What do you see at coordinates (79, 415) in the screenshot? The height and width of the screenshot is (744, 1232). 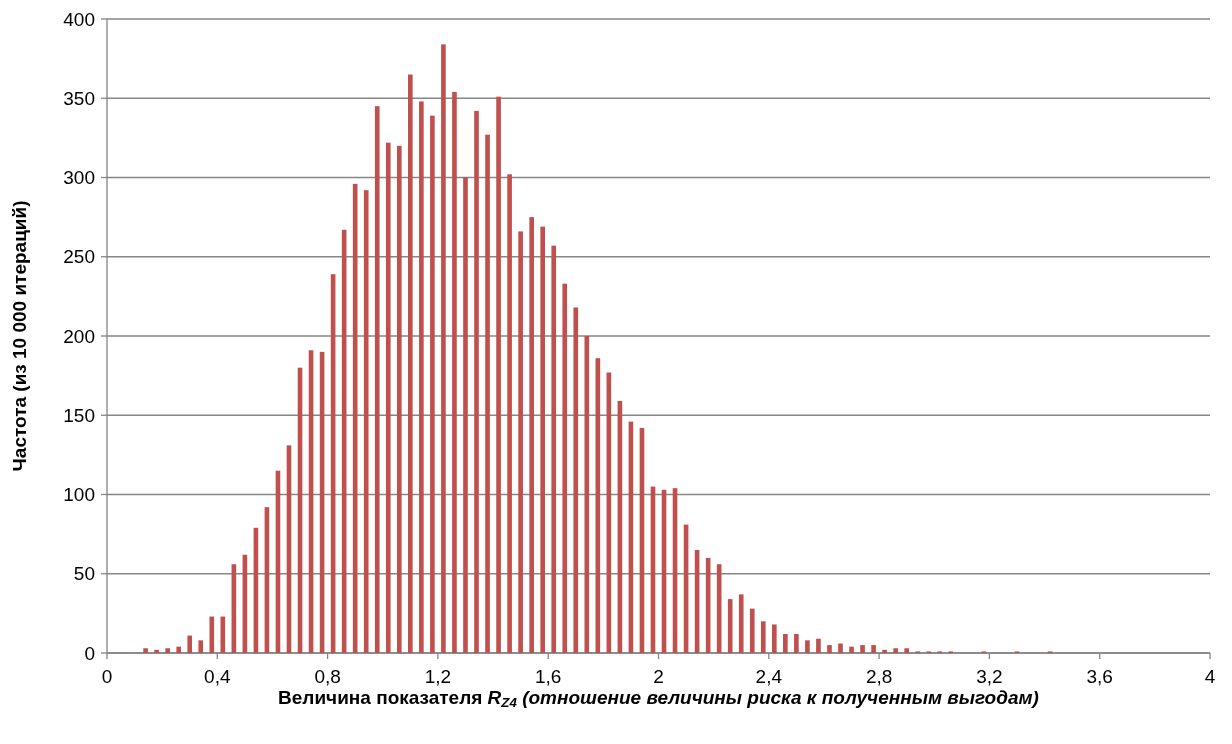 I see `y-tick-label: 150` at bounding box center [79, 415].